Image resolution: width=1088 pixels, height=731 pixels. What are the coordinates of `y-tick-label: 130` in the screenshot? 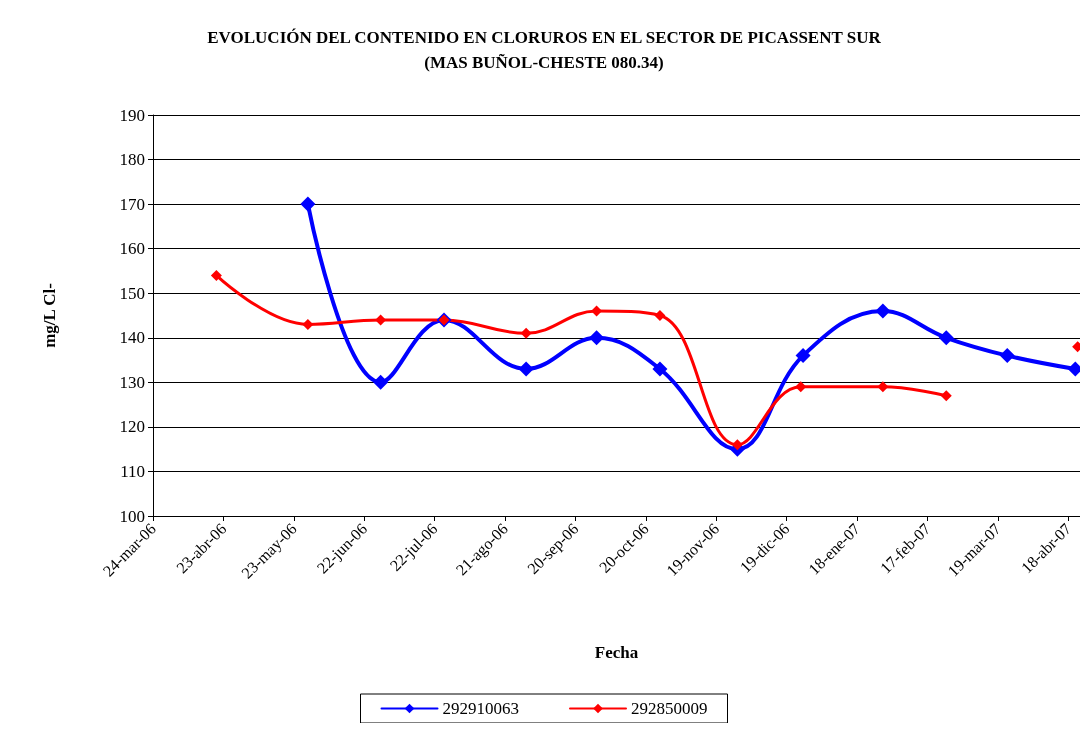 It's located at (132, 382).